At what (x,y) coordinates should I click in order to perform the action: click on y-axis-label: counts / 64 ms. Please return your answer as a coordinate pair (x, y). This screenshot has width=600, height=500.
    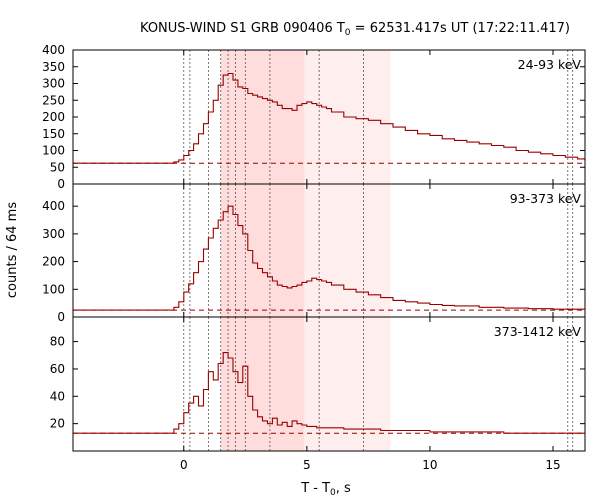
    Looking at the image, I should click on (12, 250).